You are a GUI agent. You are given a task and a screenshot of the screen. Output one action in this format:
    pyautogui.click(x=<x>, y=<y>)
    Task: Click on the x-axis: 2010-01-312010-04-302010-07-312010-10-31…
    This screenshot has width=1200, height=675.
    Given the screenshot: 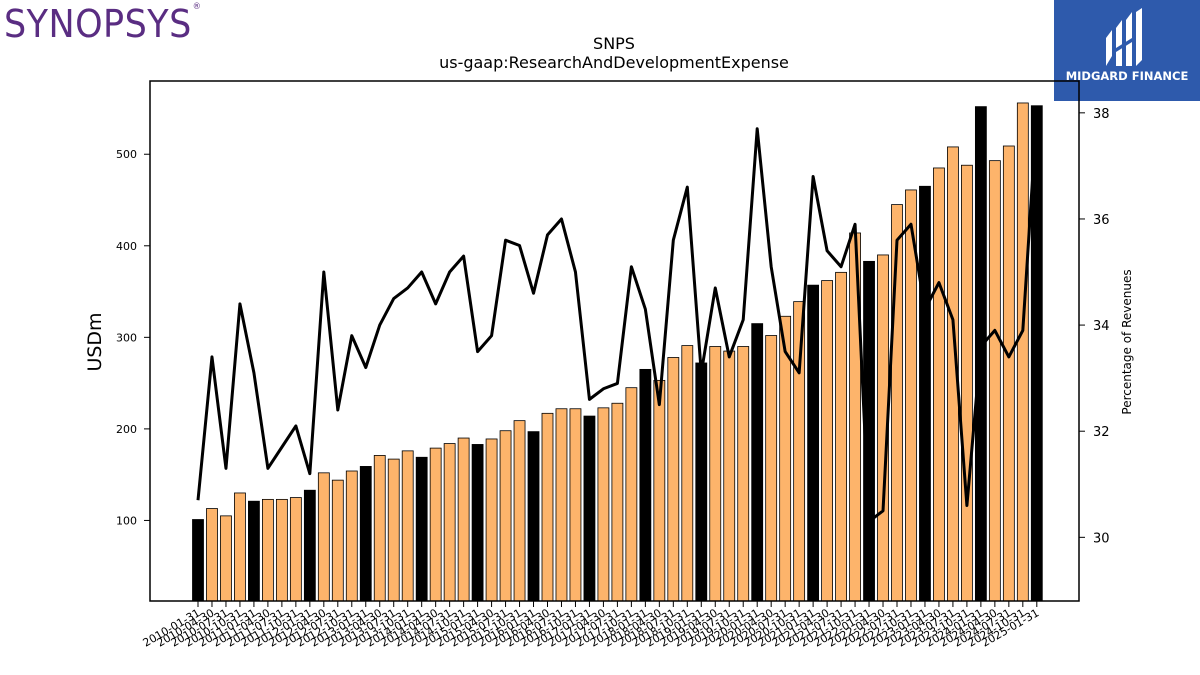 What is the action you would take?
    pyautogui.click(x=591, y=625)
    